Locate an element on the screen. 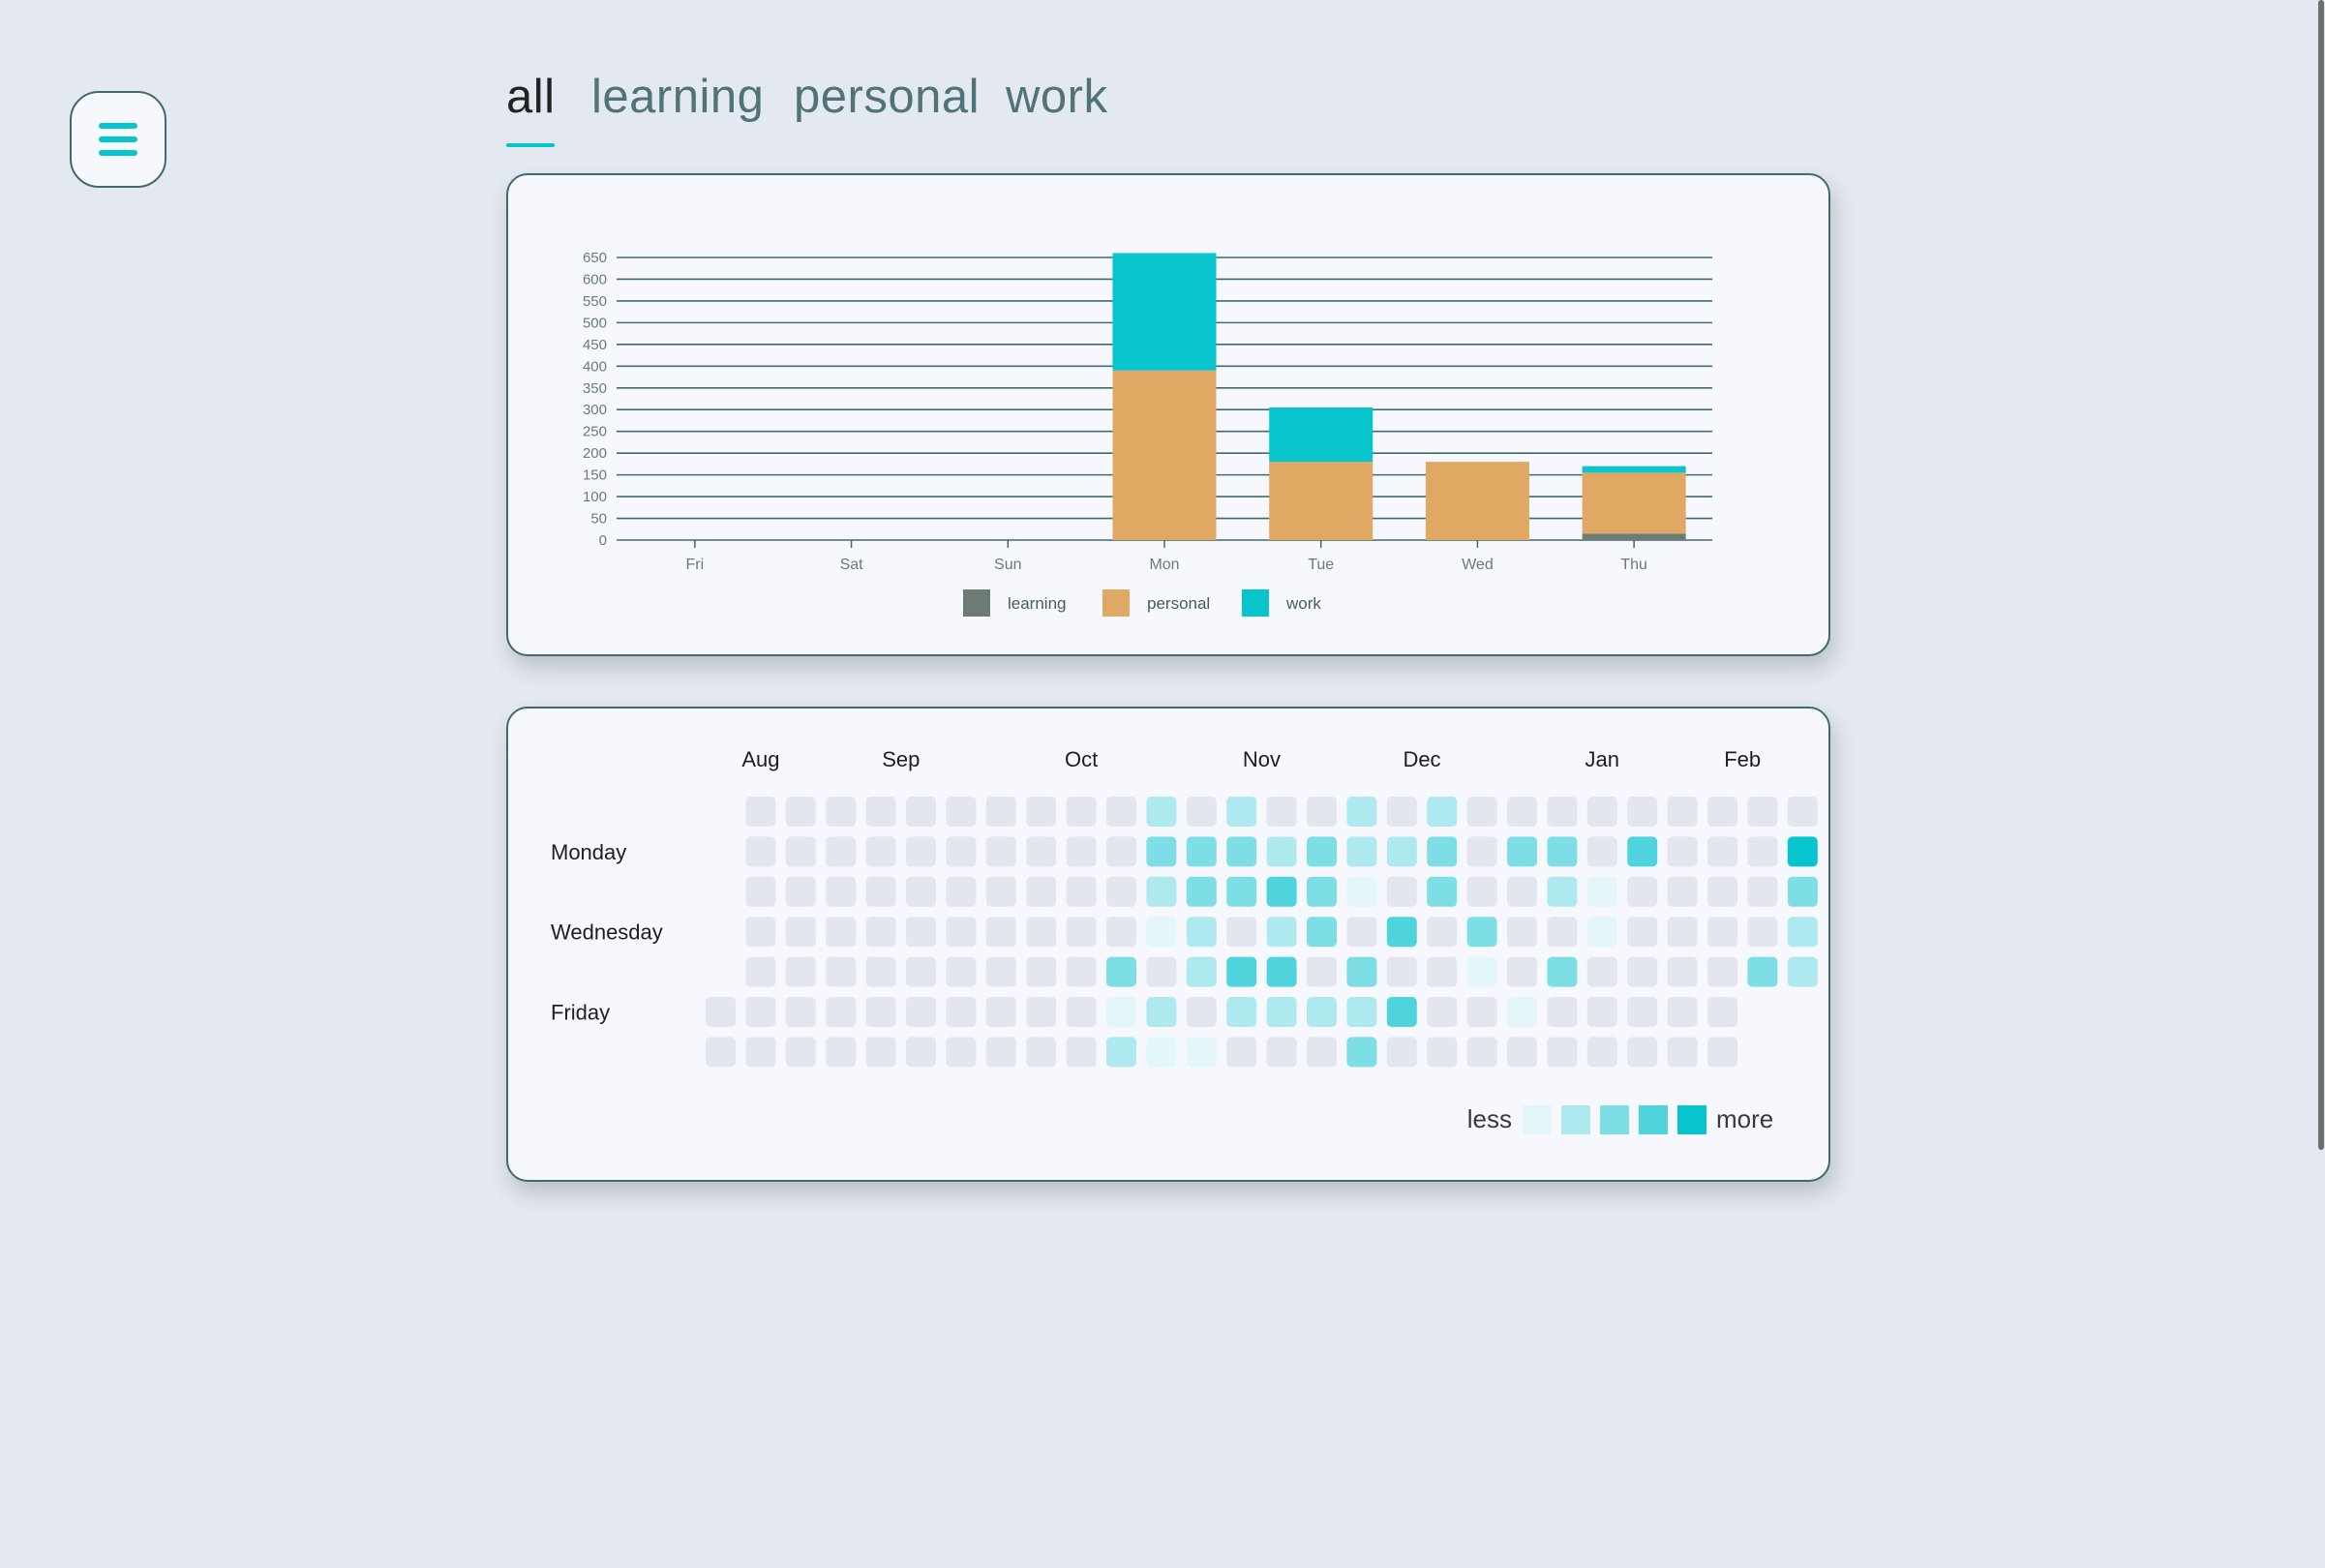  tab-personal: personal is located at coordinates (887, 97).